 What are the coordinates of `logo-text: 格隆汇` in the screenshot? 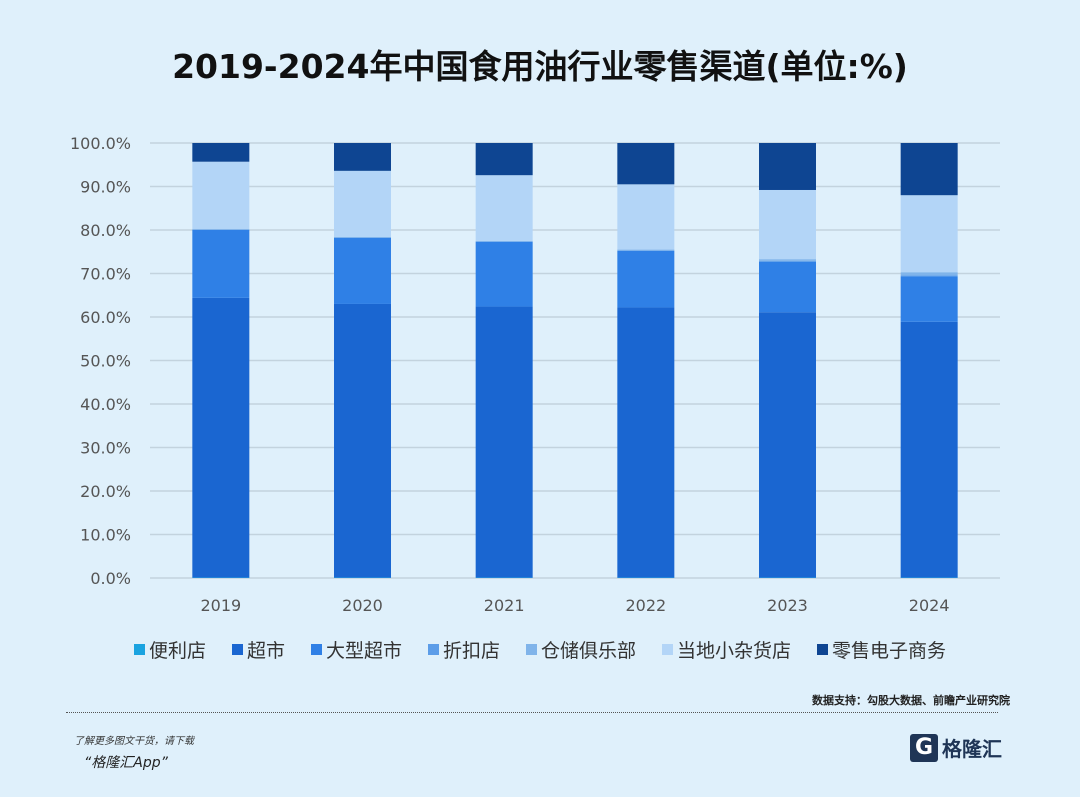 It's located at (972, 749).